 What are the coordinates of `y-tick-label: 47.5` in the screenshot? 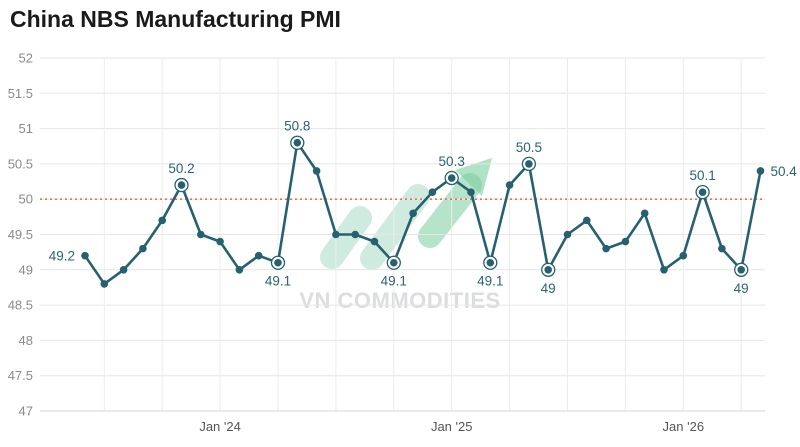 It's located at (20, 375).